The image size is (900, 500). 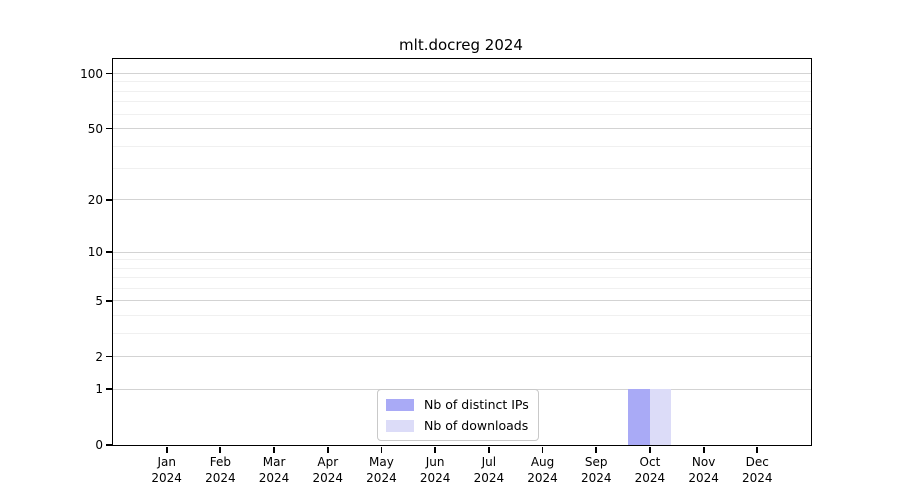 I want to click on x-tick-month: Sep, so click(x=596, y=462).